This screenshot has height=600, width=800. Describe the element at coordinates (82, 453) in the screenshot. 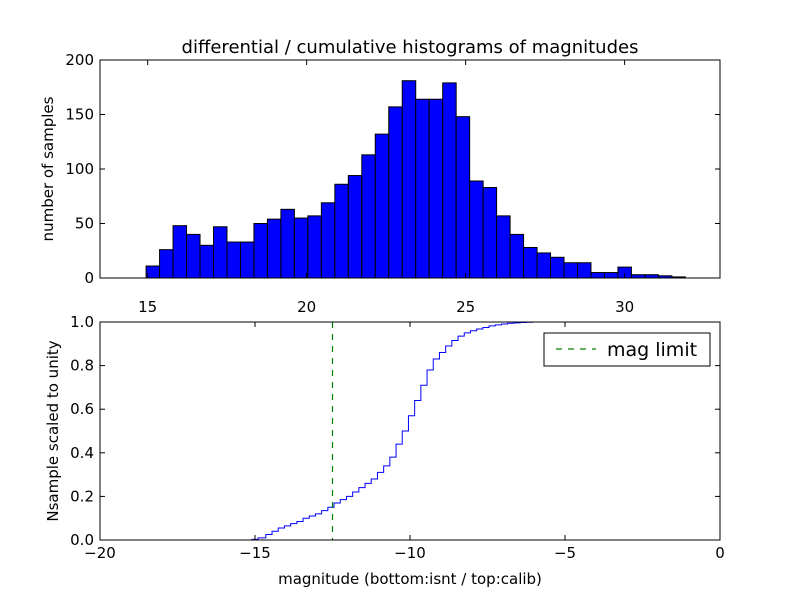

I see `y-tick-label: 0.4` at that location.